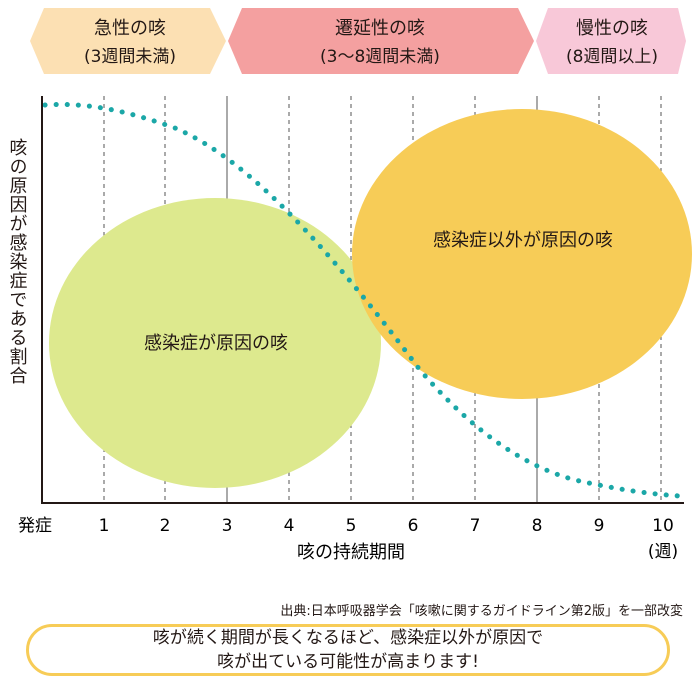  What do you see at coordinates (130, 28) in the screenshot?
I see `acute-phase-title: 急性の咳` at bounding box center [130, 28].